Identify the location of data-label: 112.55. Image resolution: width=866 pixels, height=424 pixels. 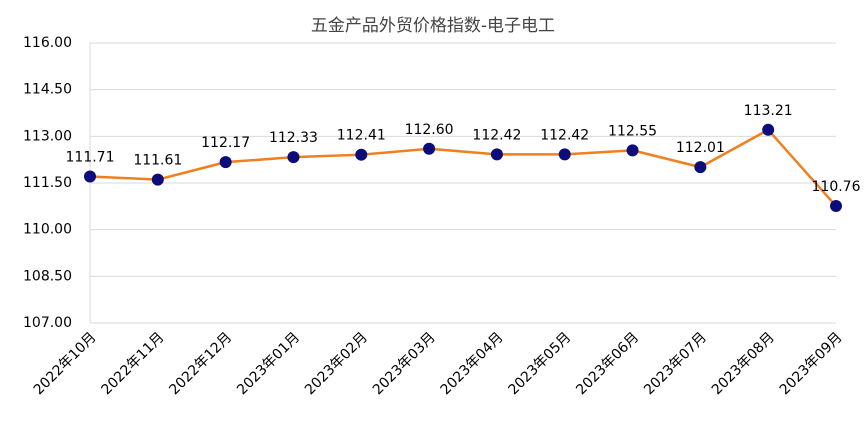
(632, 131).